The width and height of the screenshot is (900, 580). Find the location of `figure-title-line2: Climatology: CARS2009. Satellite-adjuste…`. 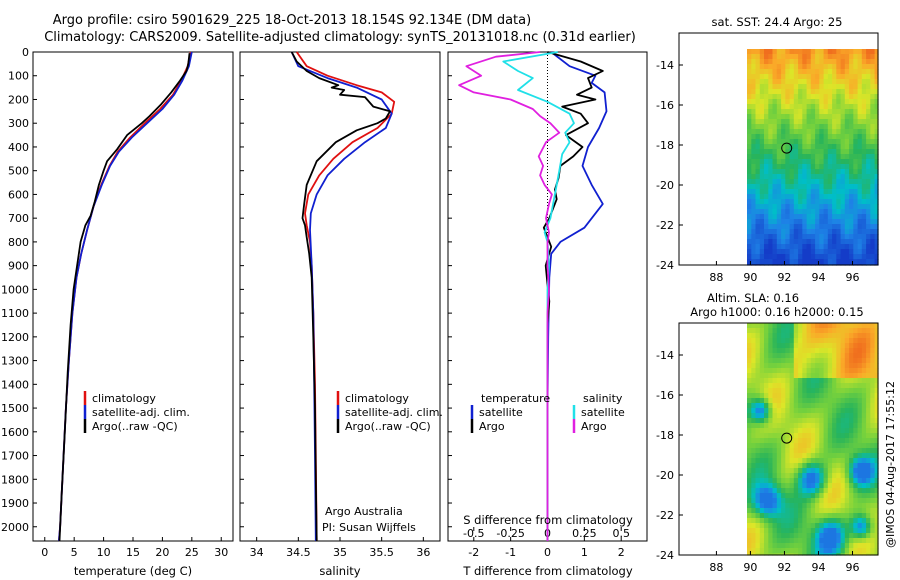

figure-title-line2: Climatology: CARS2009. Satellite-adjuste… is located at coordinates (340, 37).